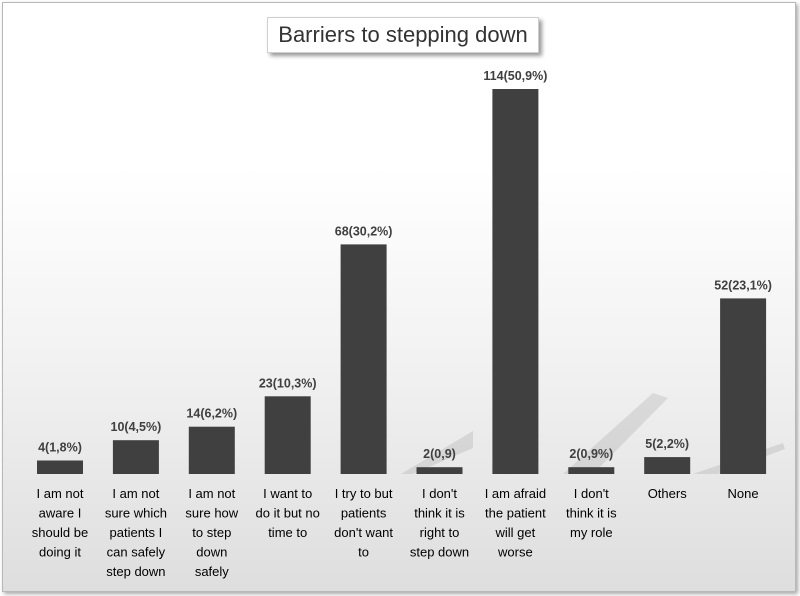 The width and height of the screenshot is (800, 596). What do you see at coordinates (743, 285) in the screenshot?
I see `data-label-9: 52(23,1%)` at bounding box center [743, 285].